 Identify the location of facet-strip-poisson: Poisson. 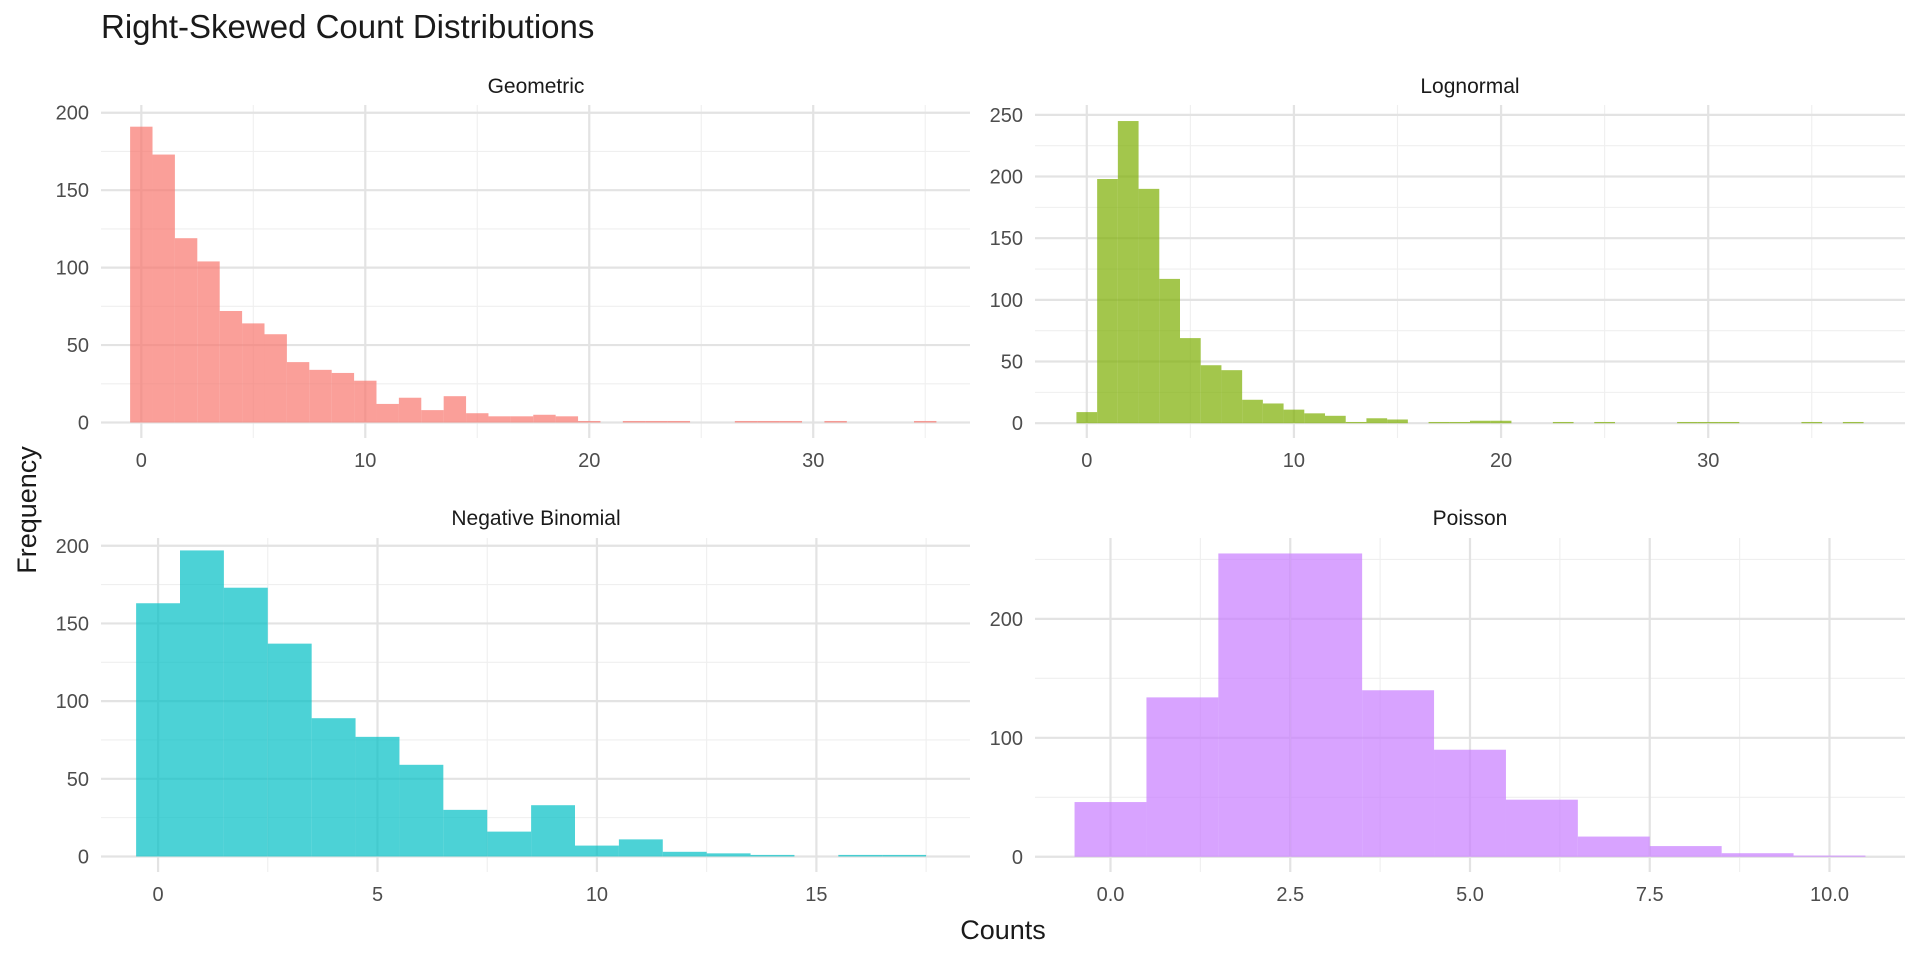
(1470, 518).